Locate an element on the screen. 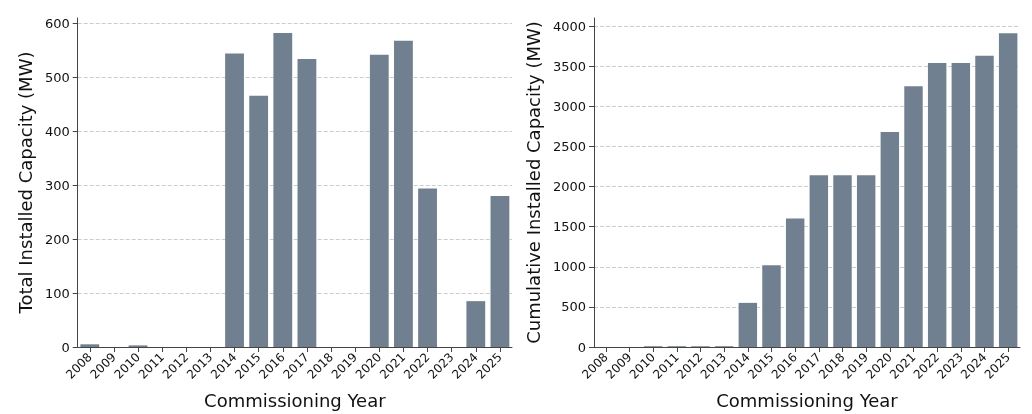 The image size is (1032, 414). y-tick-label: 1000 is located at coordinates (569, 267).